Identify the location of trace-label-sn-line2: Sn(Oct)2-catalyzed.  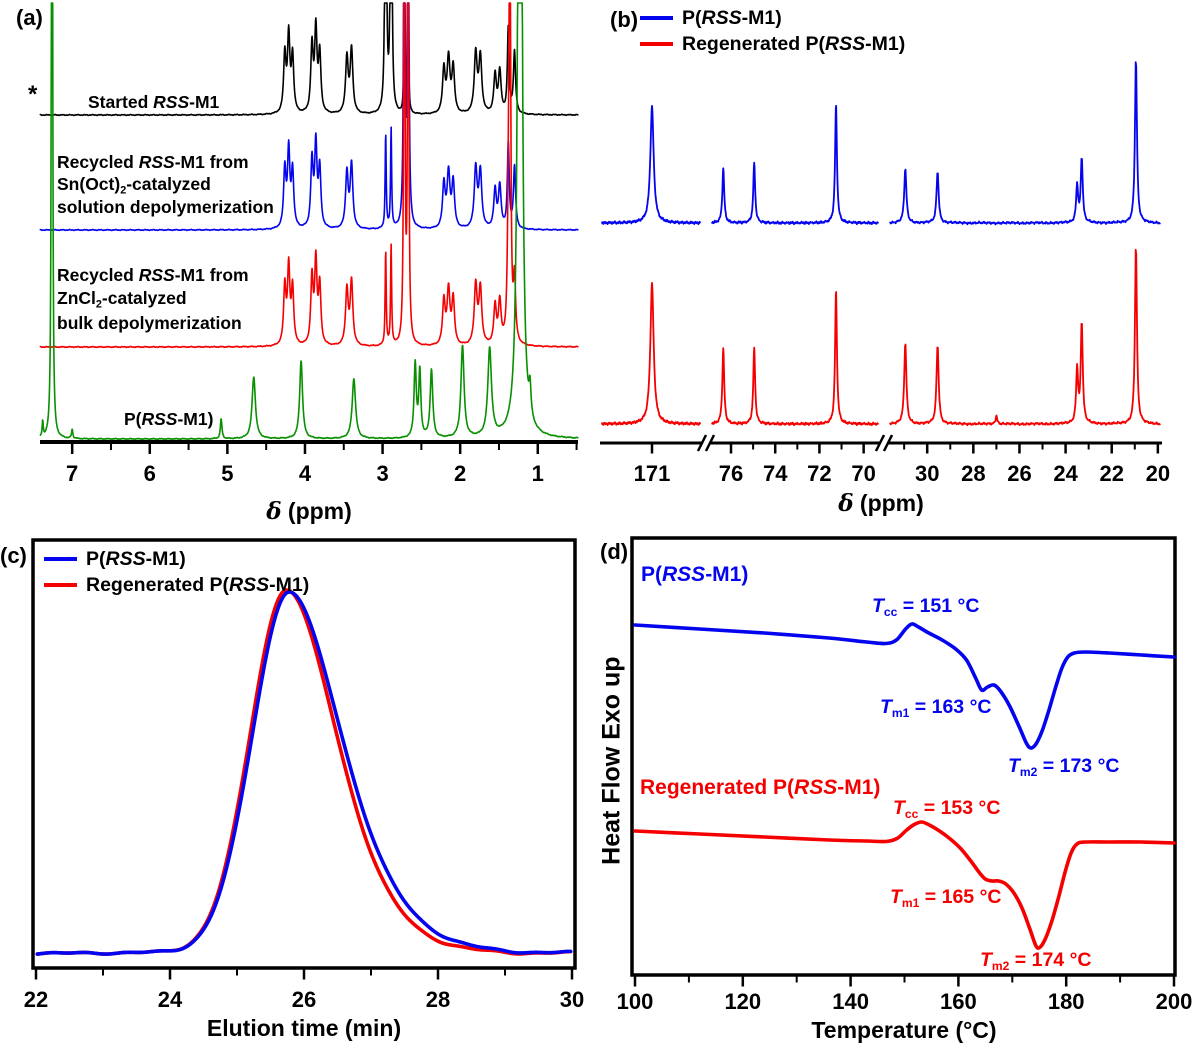
(134, 185).